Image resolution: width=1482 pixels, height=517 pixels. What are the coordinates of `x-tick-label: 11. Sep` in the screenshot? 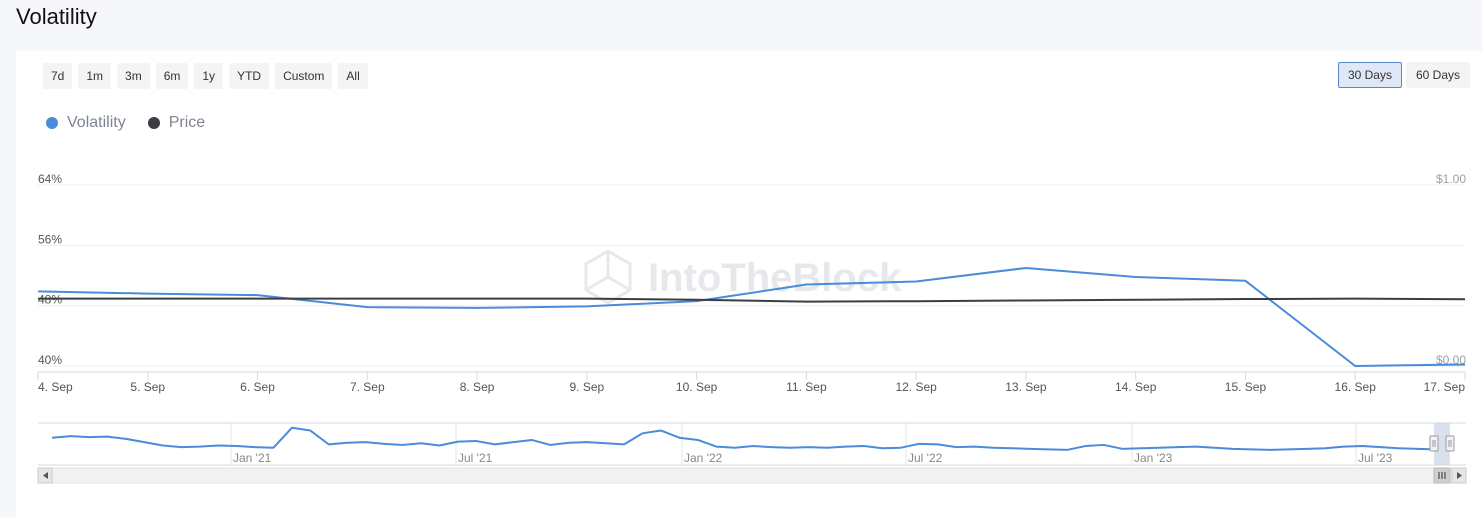 It's located at (806, 387).